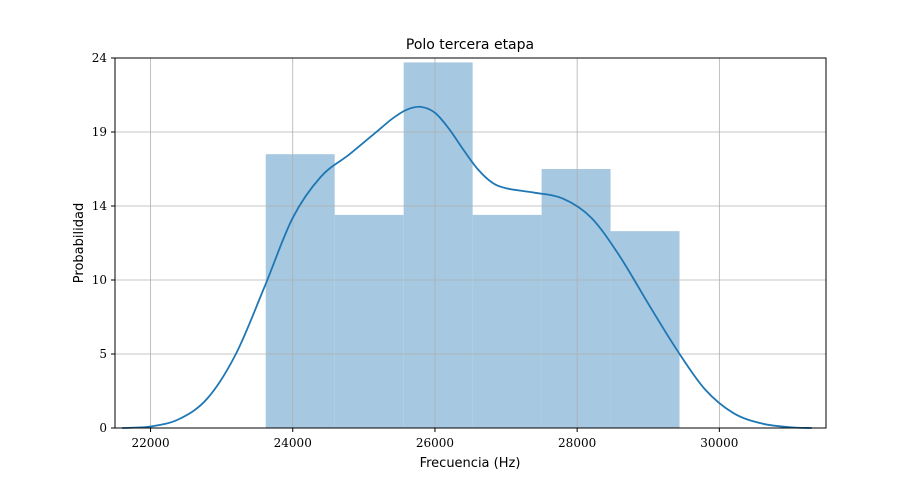  I want to click on x-tick-label: 24000, so click(293, 443).